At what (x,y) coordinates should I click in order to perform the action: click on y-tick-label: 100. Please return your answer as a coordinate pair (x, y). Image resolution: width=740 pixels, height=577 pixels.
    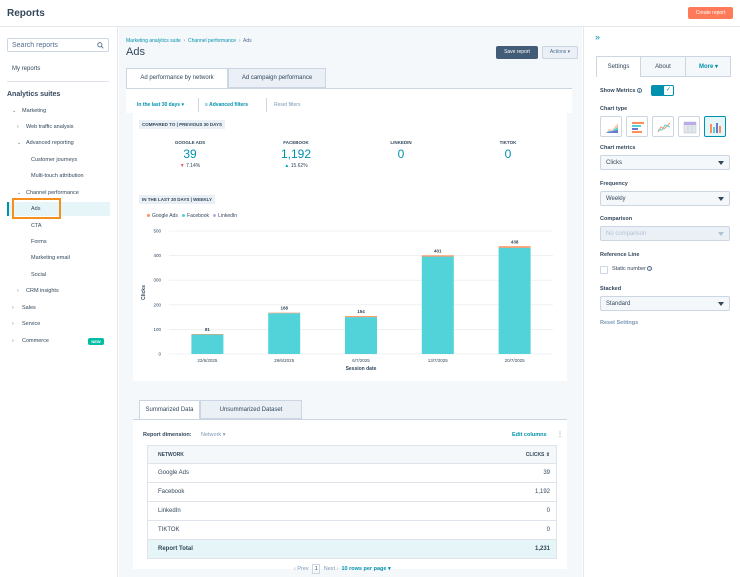
    Looking at the image, I should click on (157, 329).